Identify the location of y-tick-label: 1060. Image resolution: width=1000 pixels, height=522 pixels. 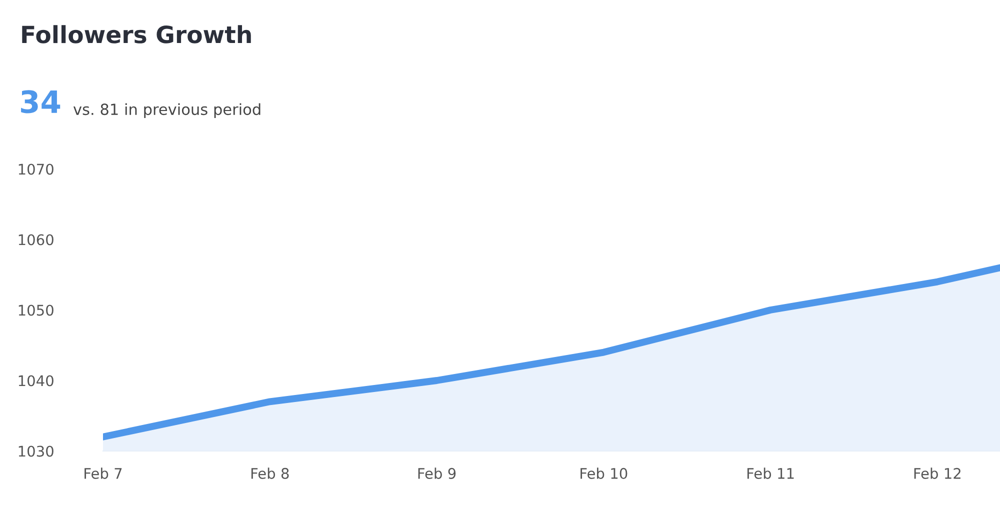
(36, 240).